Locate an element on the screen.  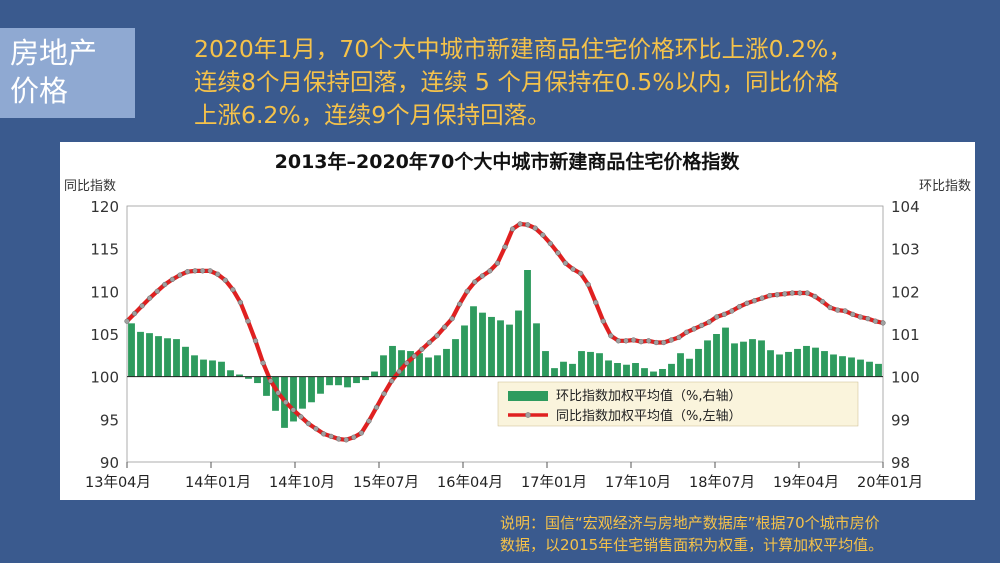
x-tick-label: 19年04月 is located at coordinates (806, 482).